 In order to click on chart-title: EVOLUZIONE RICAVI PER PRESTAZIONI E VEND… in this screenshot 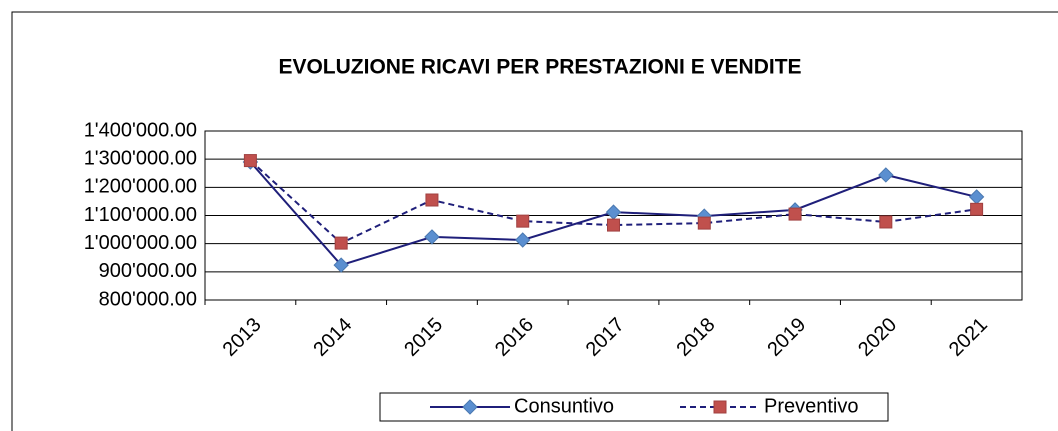, I will do `click(539, 67)`.